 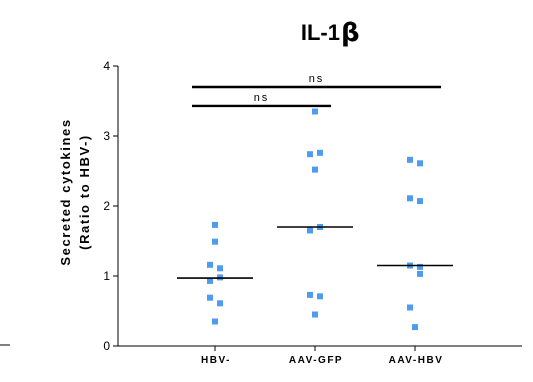 What do you see at coordinates (416, 360) in the screenshot?
I see `x-tick-label: AAV-HBV` at bounding box center [416, 360].